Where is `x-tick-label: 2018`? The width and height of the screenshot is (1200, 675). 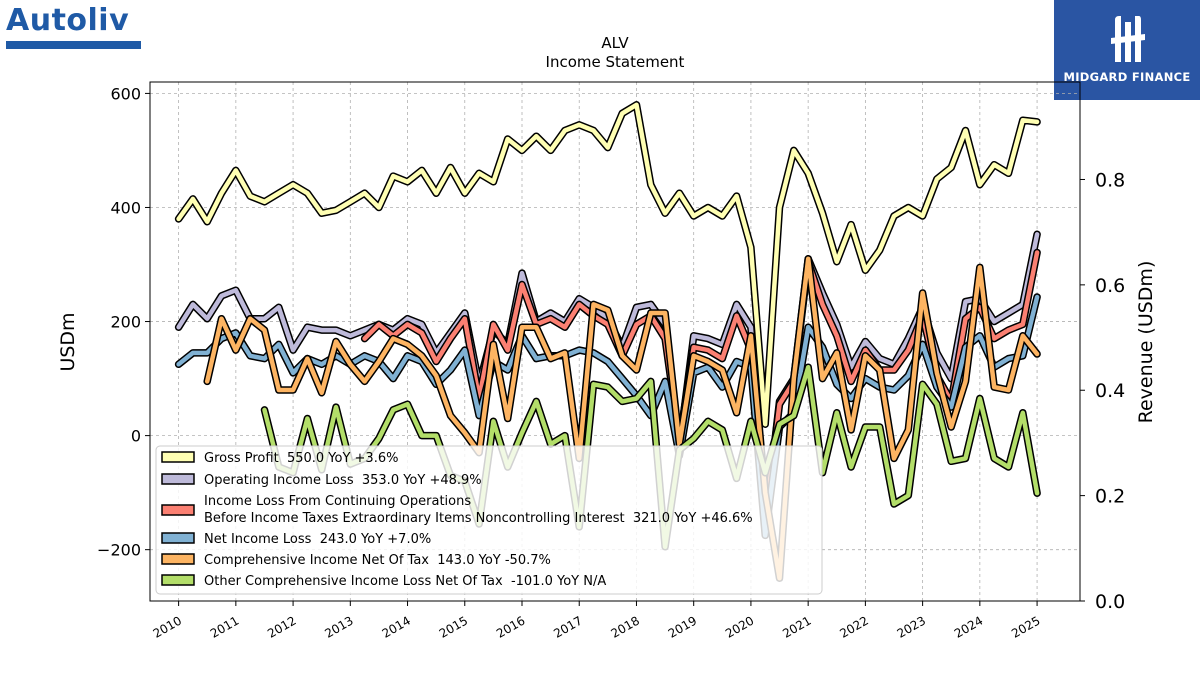
x-tick-label: 2018 is located at coordinates (625, 626).